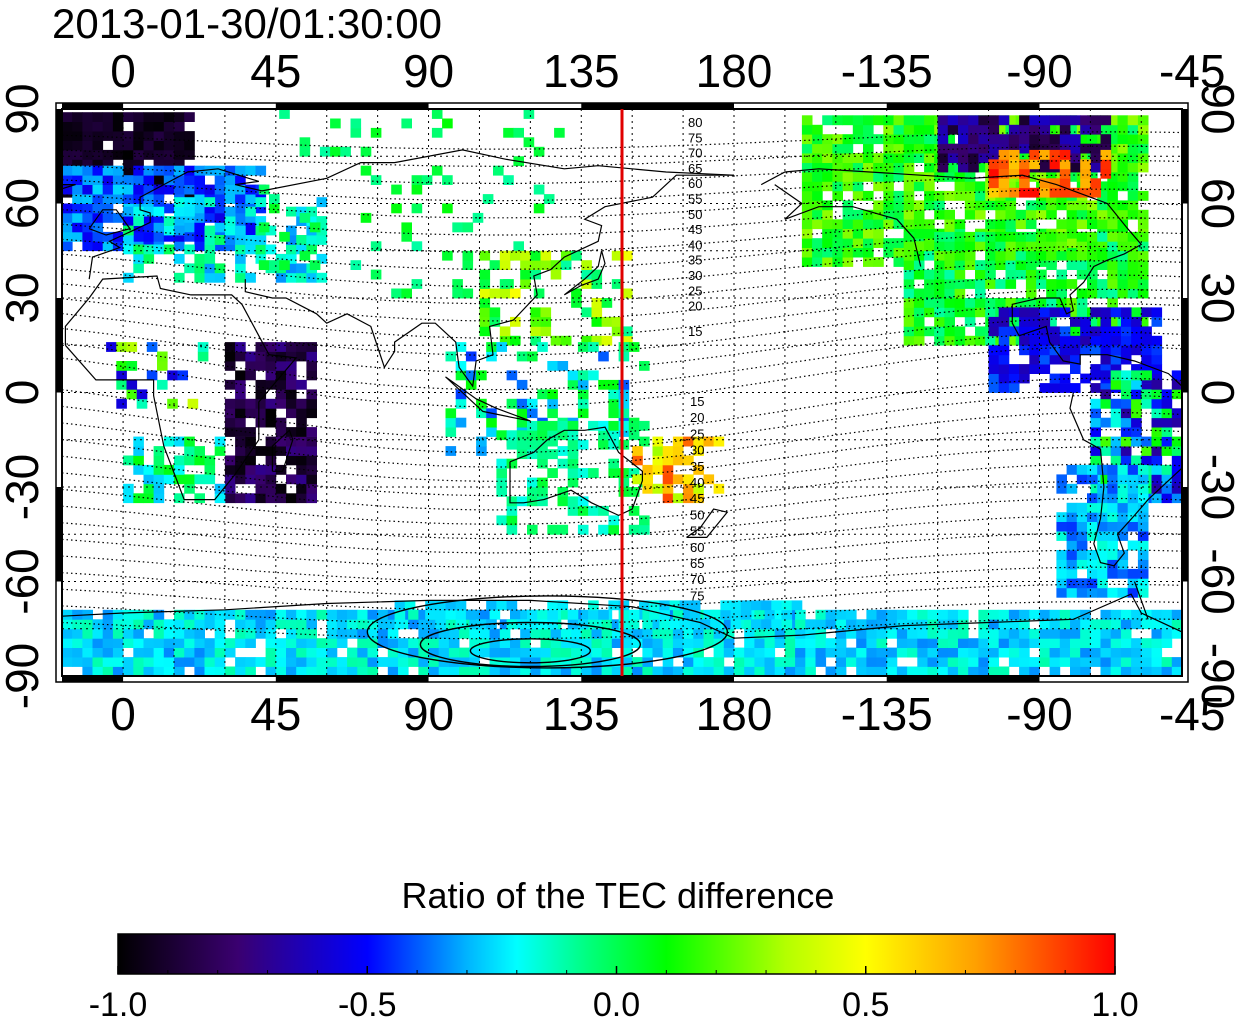 This screenshot has width=1240, height=1024. I want to click on contour-label: 65, so click(697, 563).